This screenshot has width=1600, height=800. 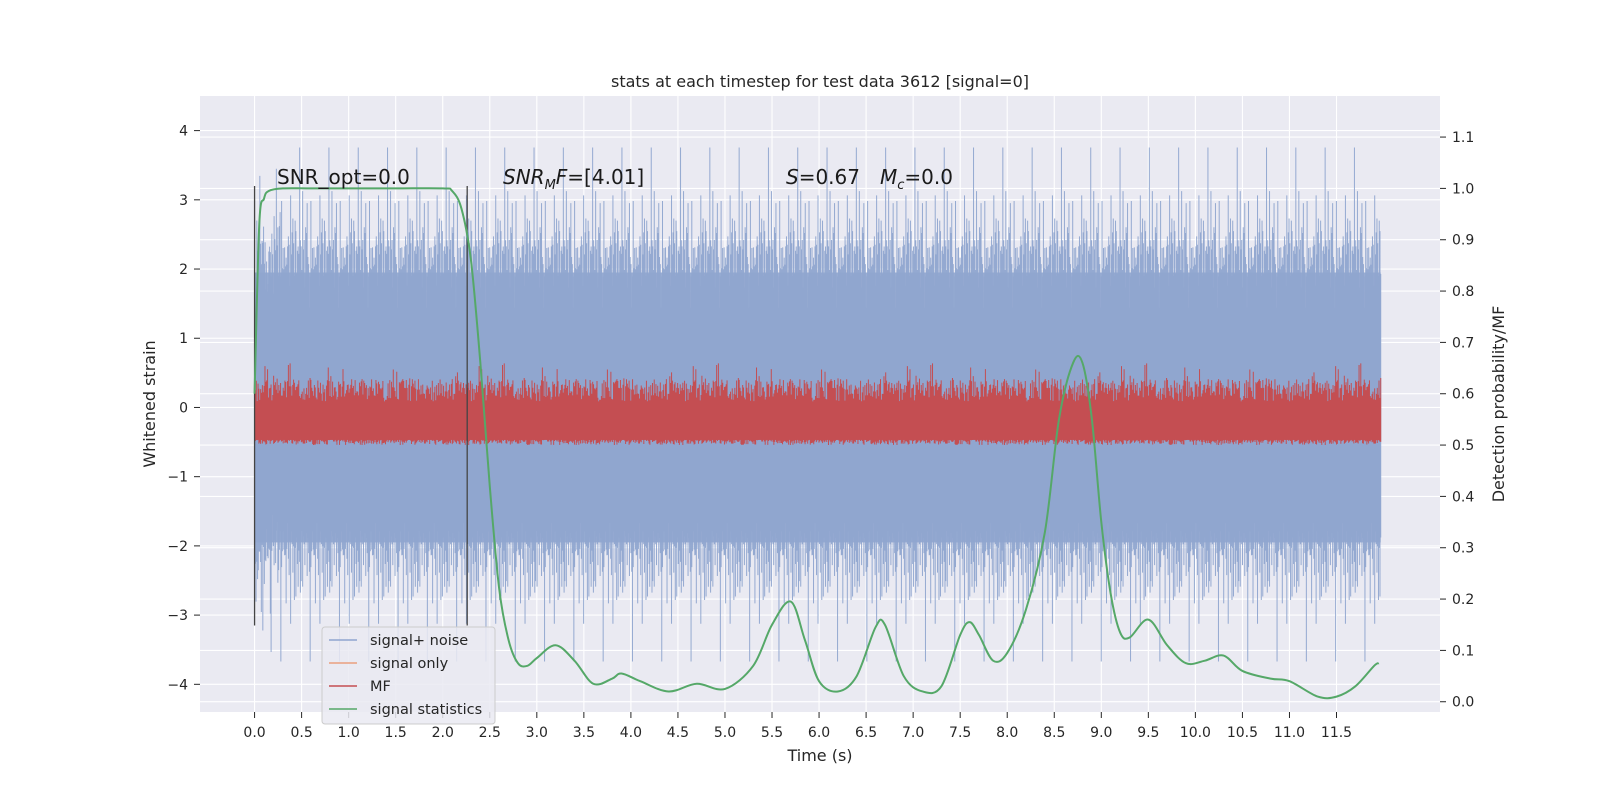 I want to click on annotation-snr-opt: SNR_opt=0.0, so click(x=343, y=177).